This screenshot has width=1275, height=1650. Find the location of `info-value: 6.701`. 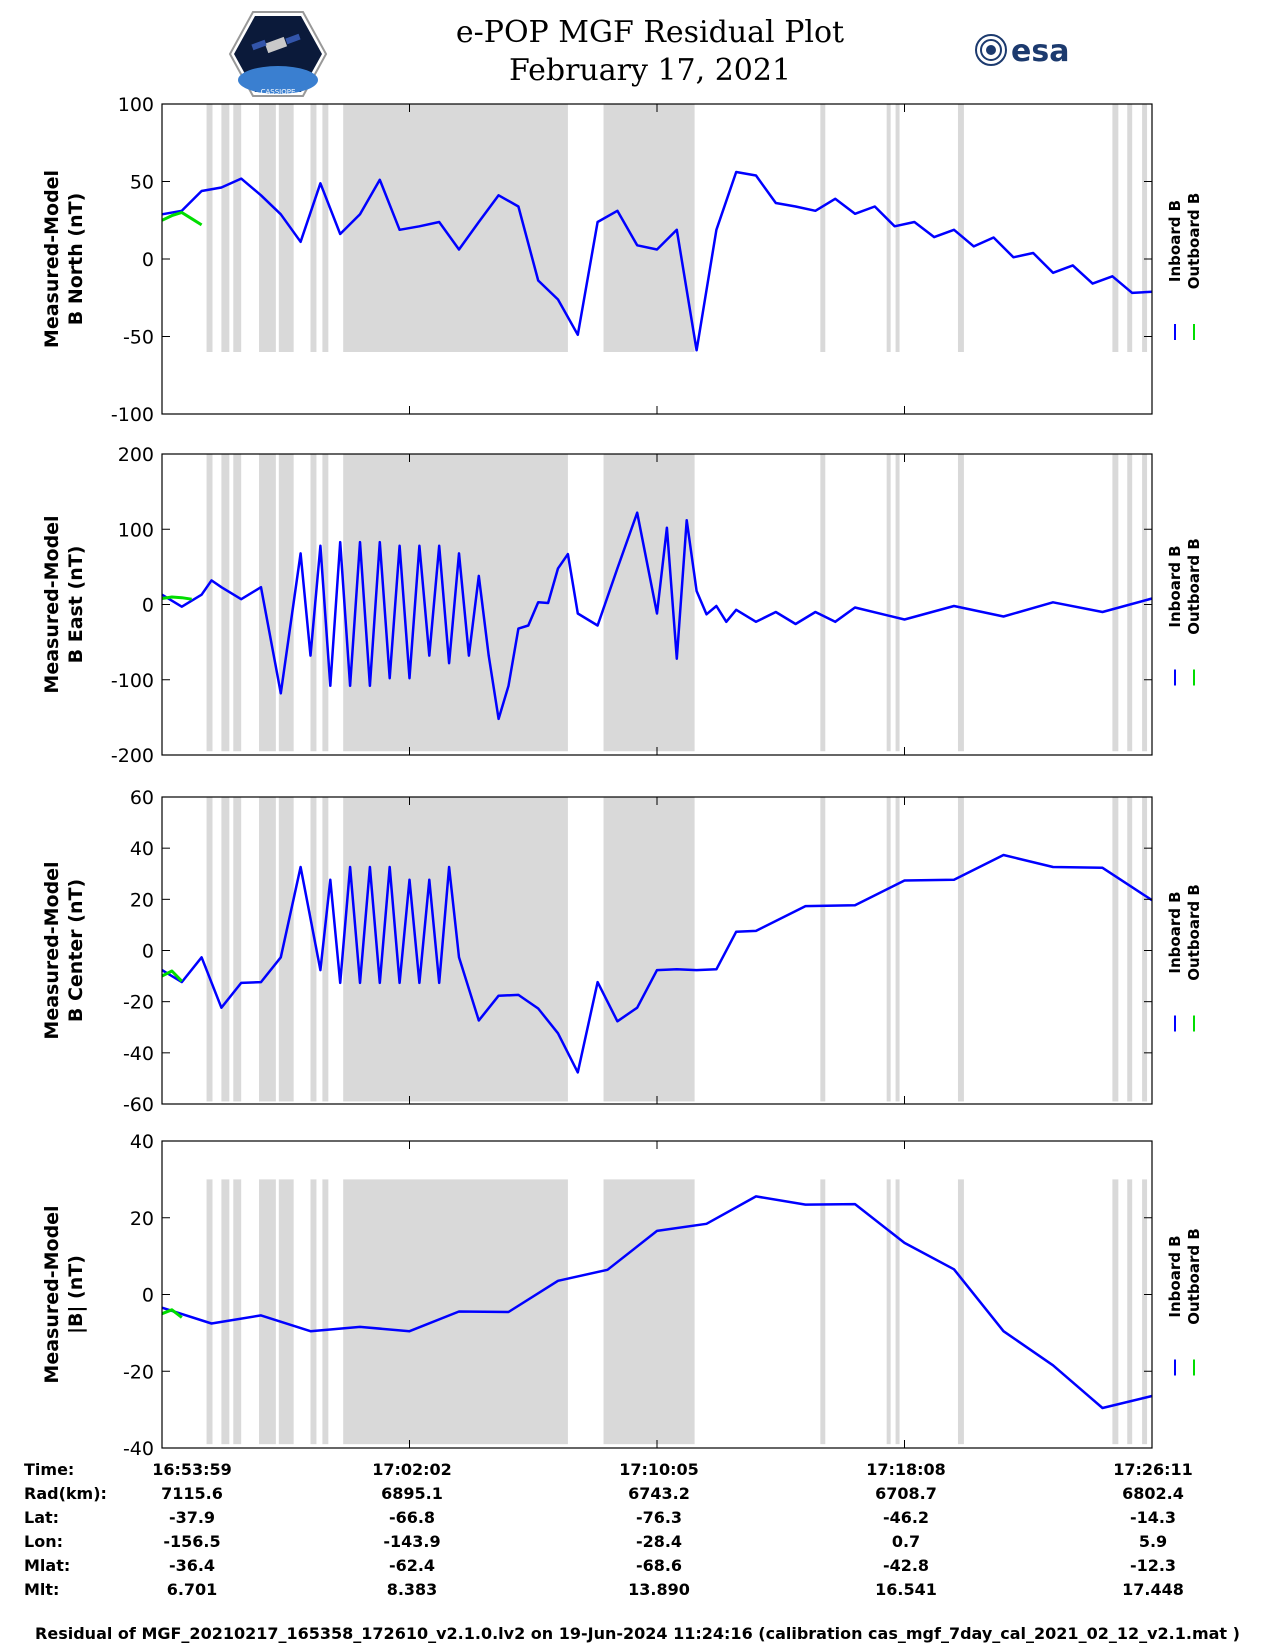

info-value: 6.701 is located at coordinates (192, 1589).